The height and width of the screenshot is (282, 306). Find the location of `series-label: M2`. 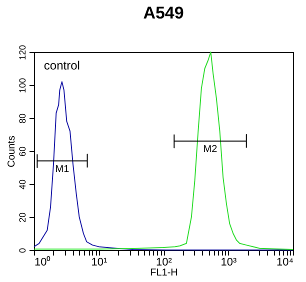

series-label: M2 is located at coordinates (210, 150).